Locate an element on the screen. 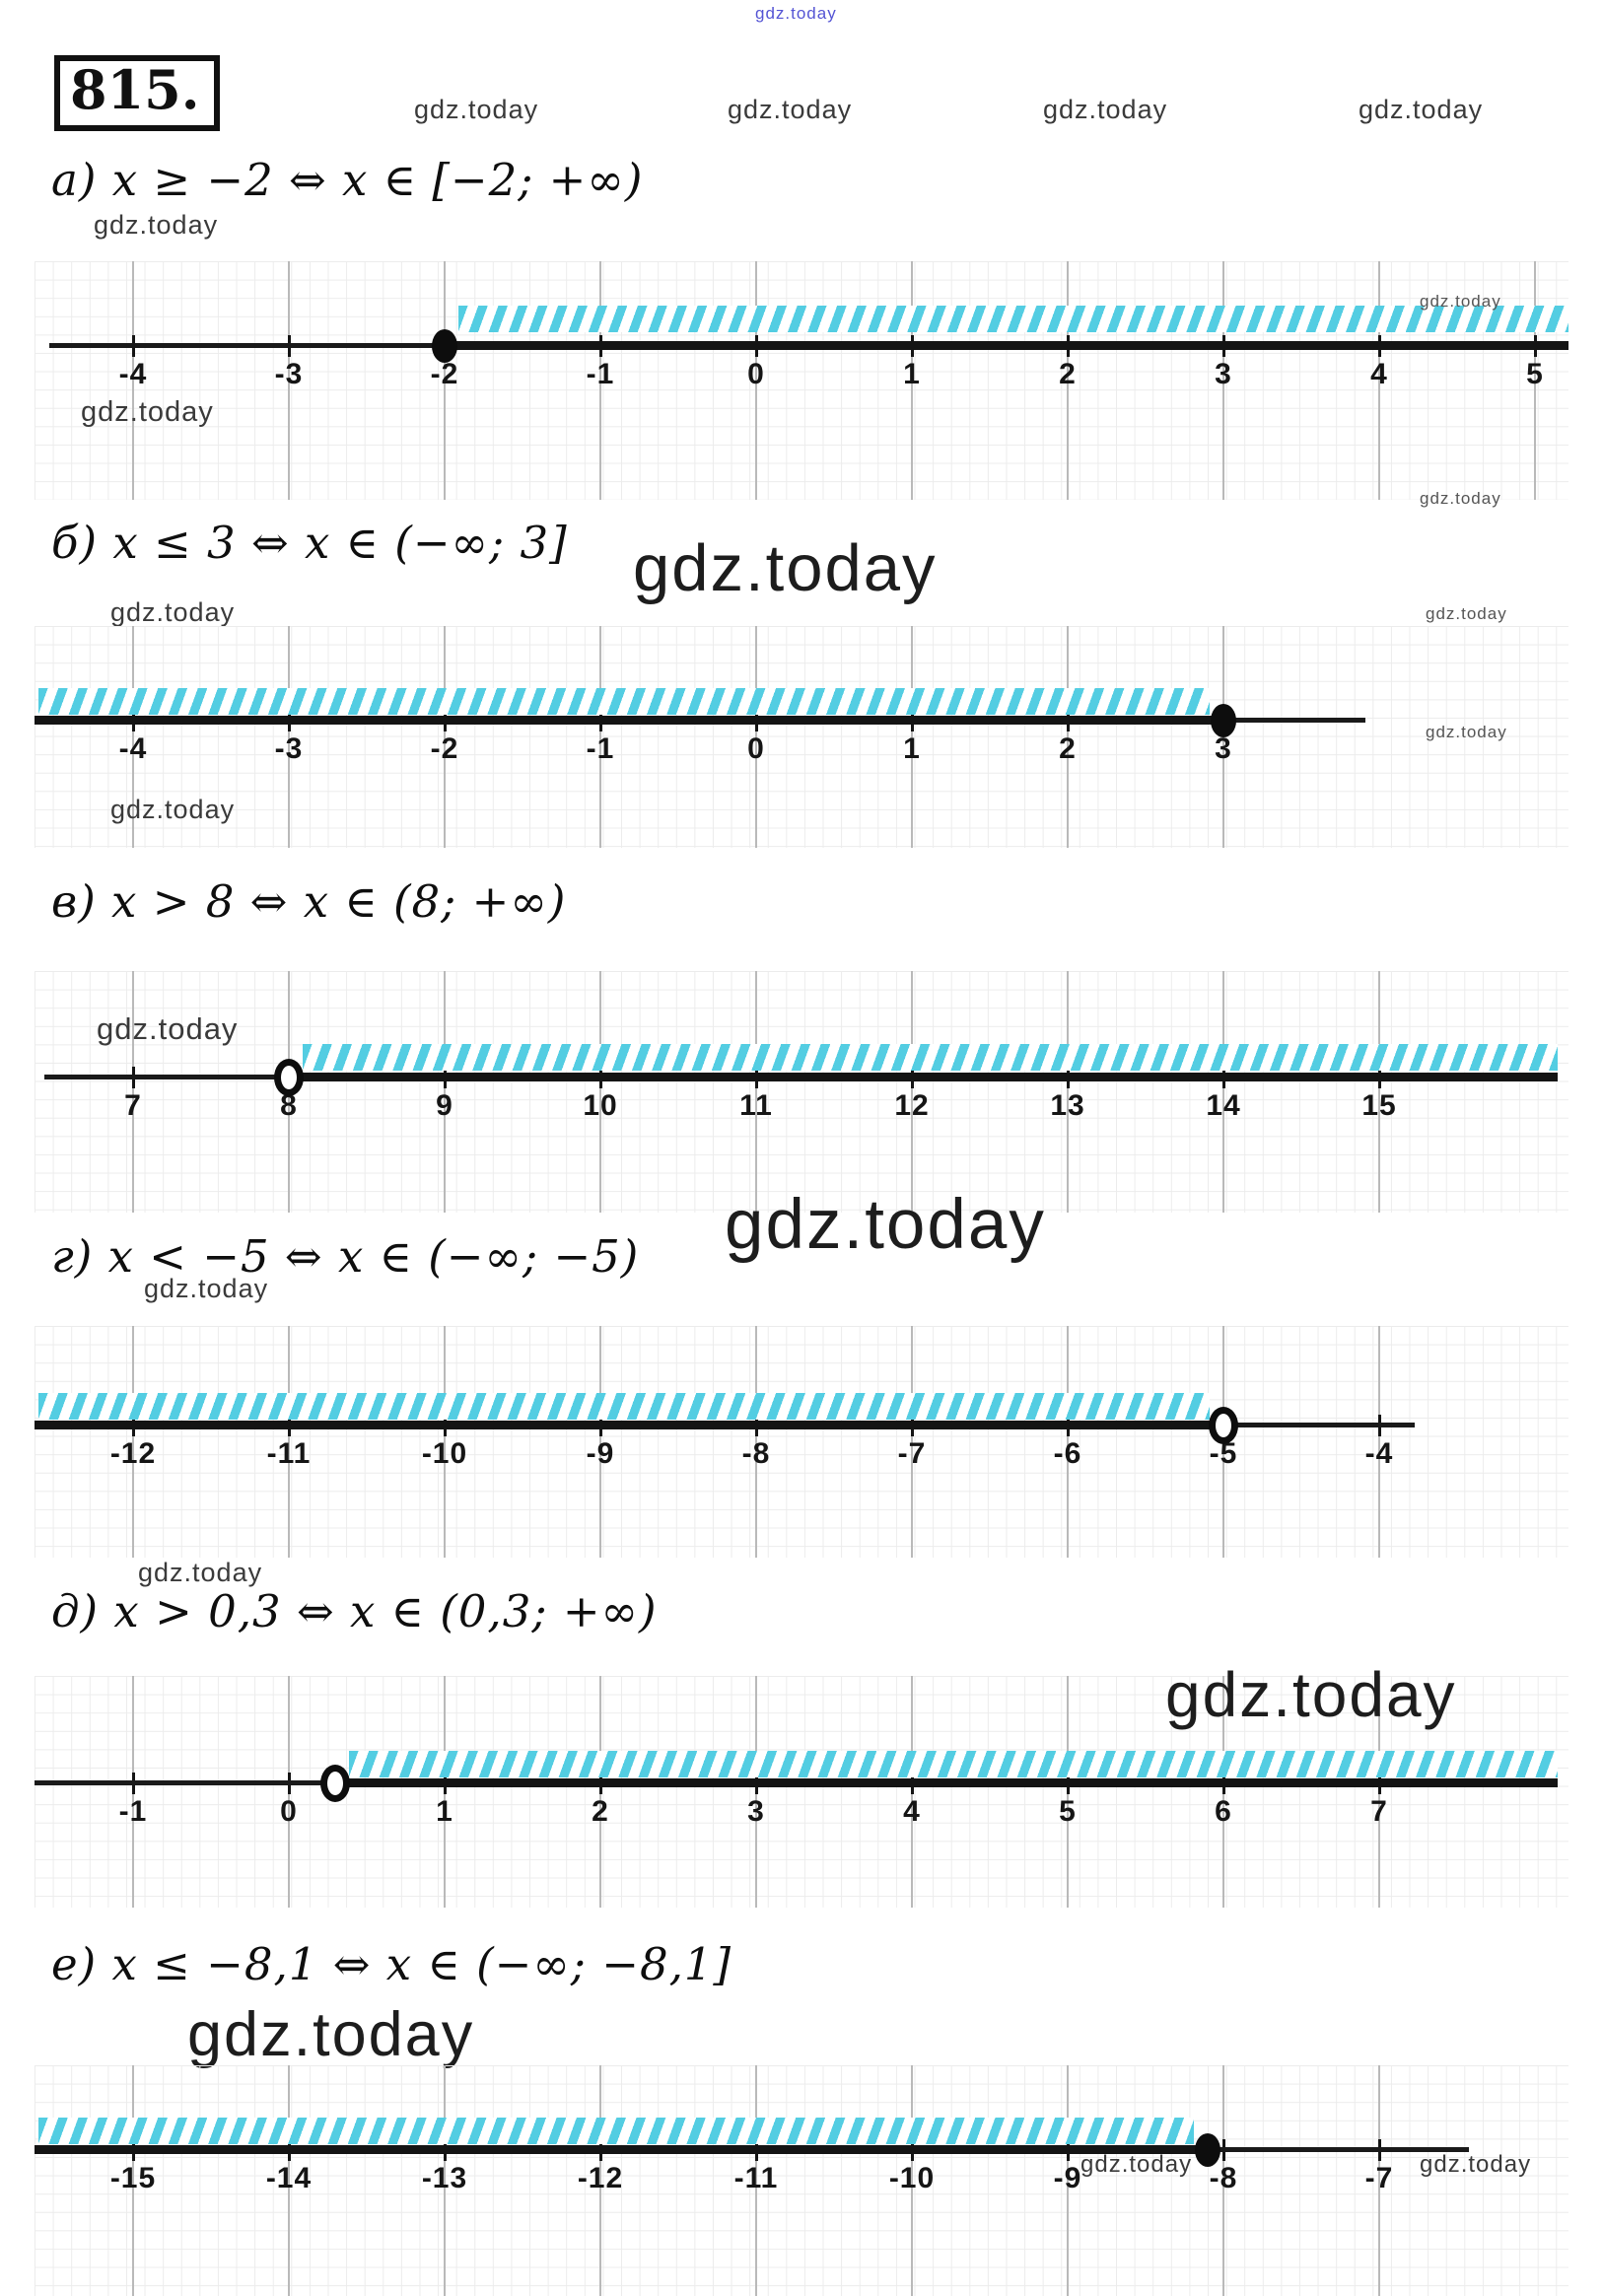  numberline-a: -4 -3 -2 -1 0 1 2 3 4 5 is located at coordinates (801, 380).